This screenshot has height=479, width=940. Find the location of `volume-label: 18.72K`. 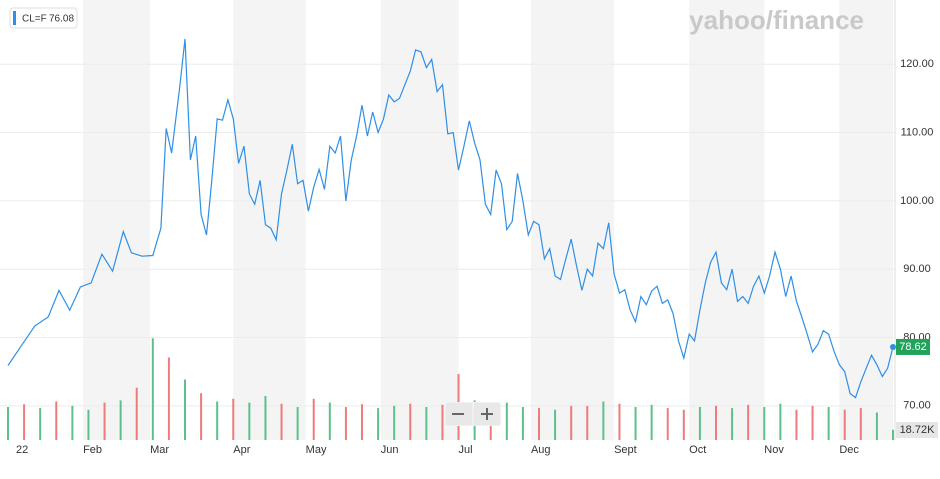

volume-label: 18.72K is located at coordinates (918, 430).